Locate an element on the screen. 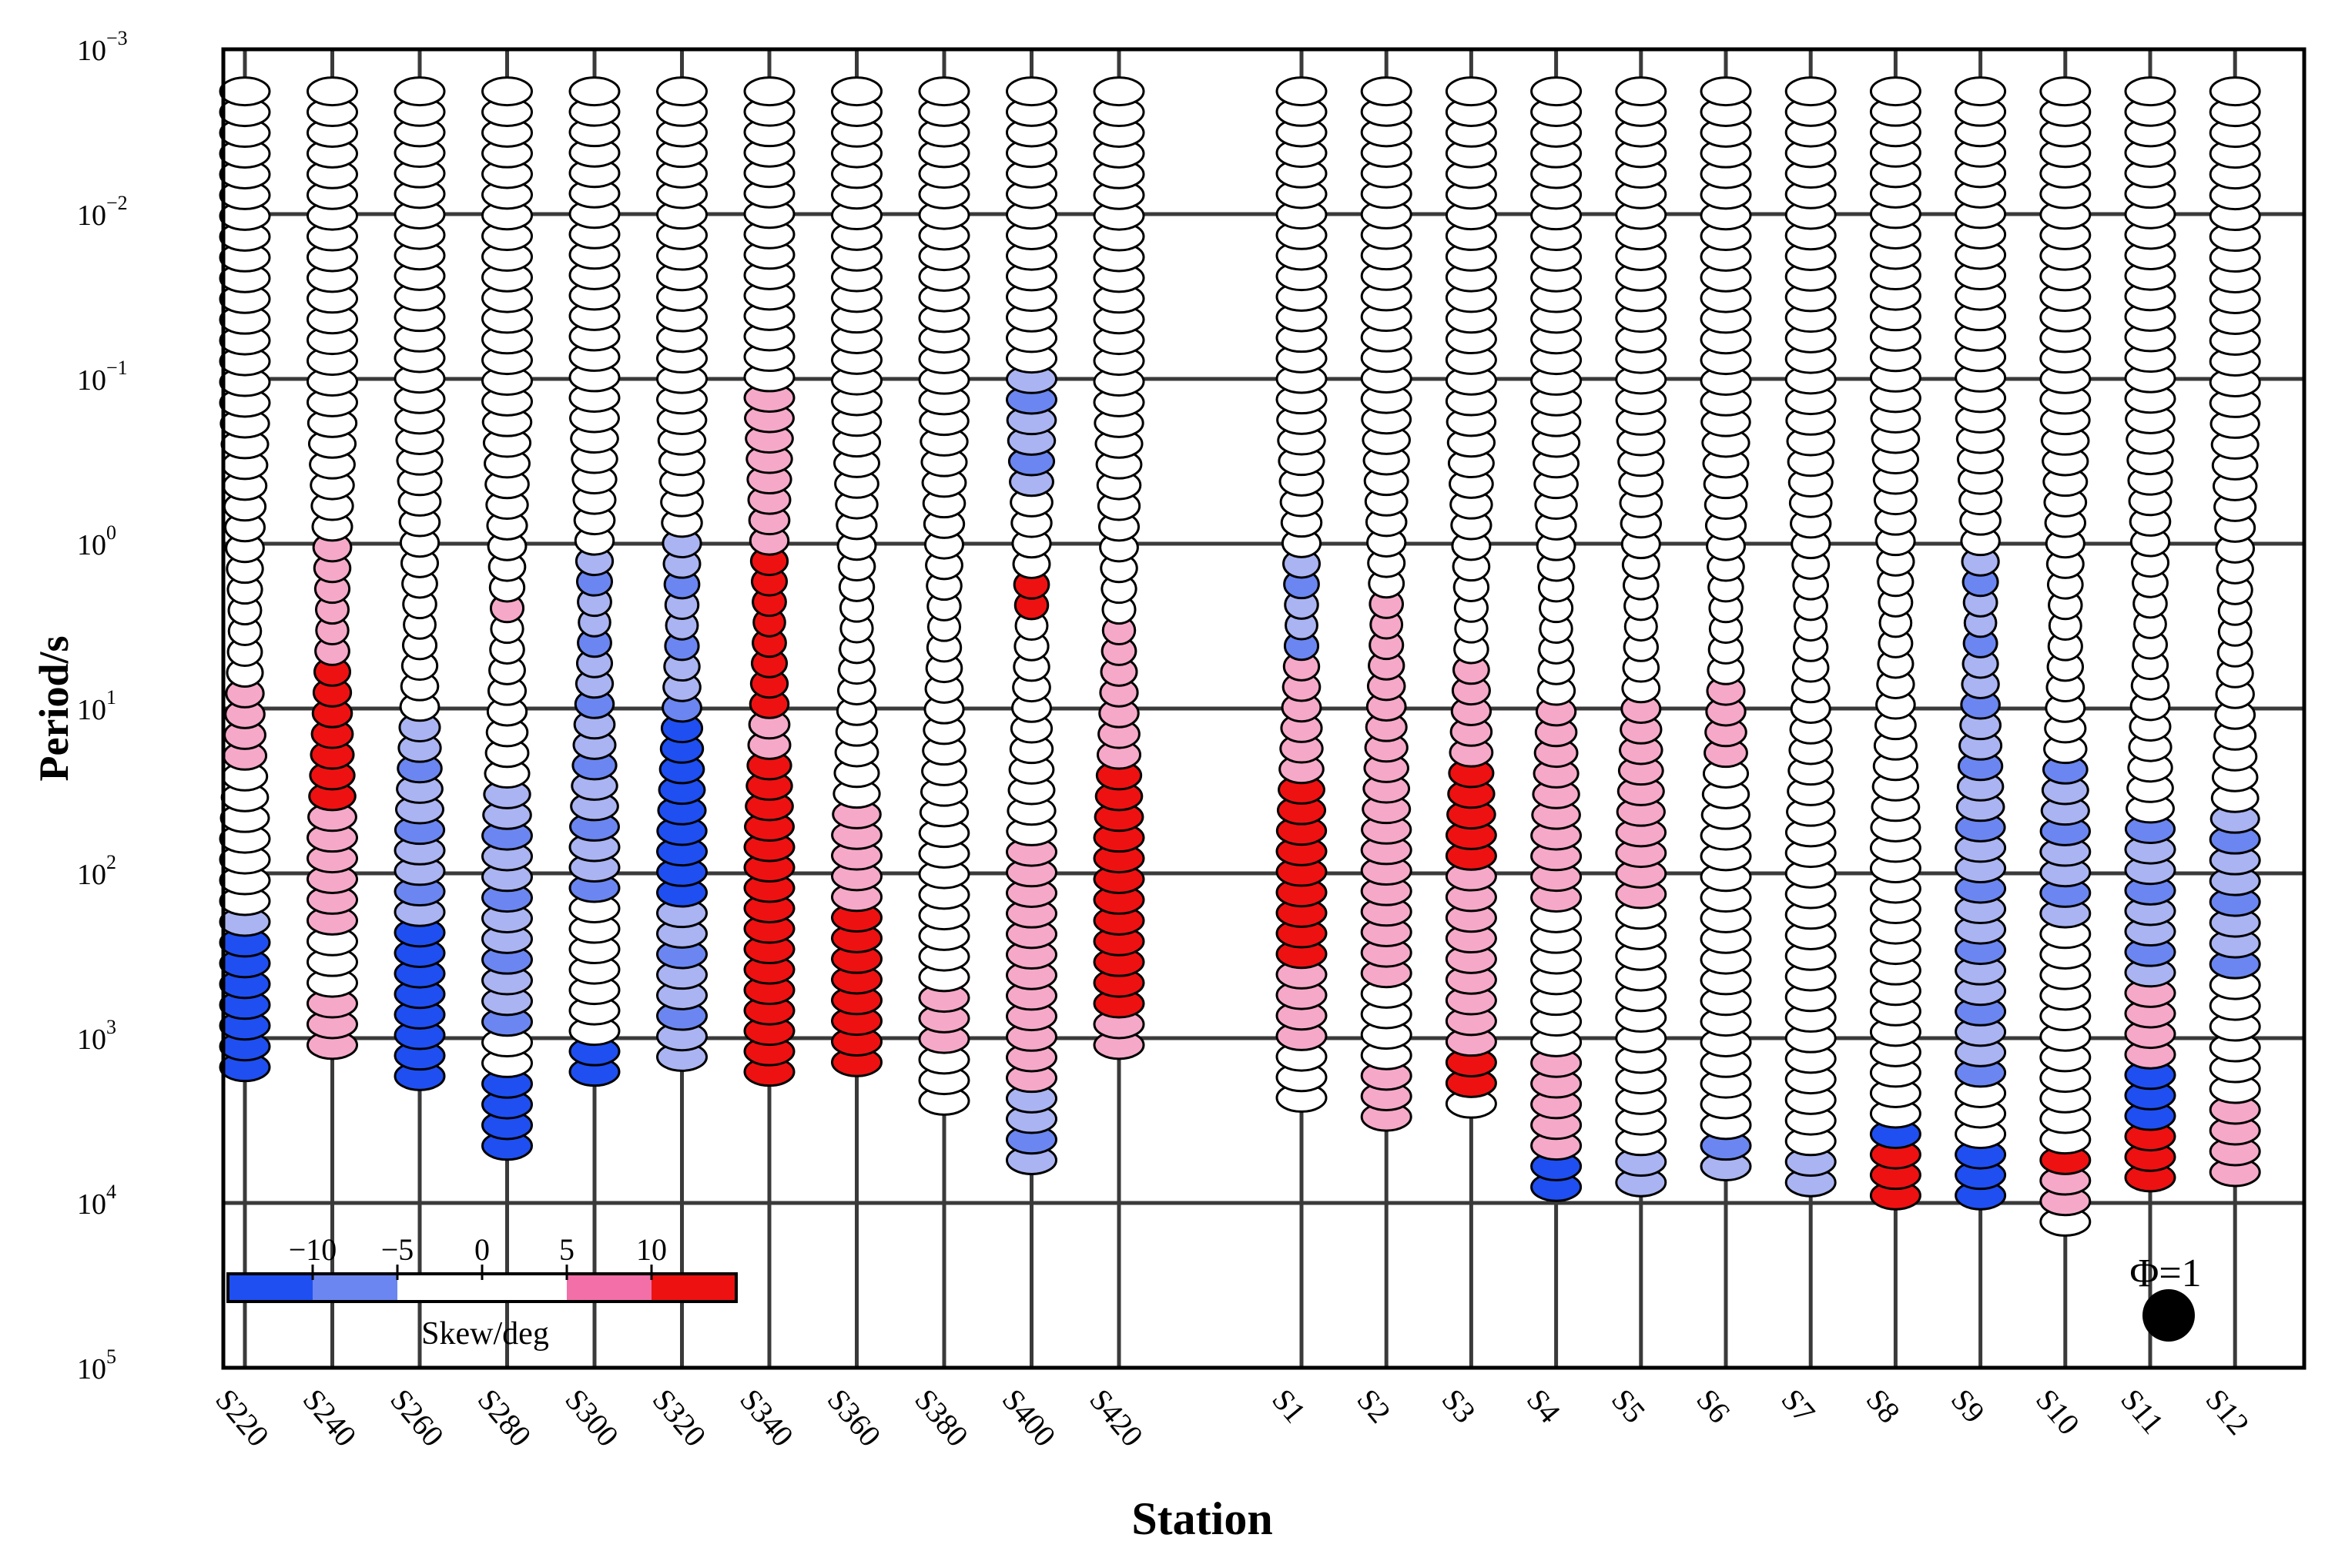 The width and height of the screenshot is (2335, 1568). station-label: S5 is located at coordinates (1629, 1406).